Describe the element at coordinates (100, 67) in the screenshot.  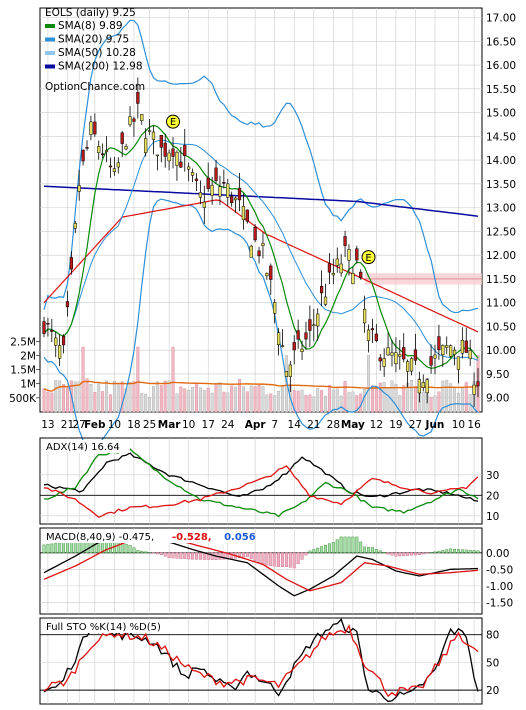
I see `legend-label: SMA(200) 12.98` at that location.